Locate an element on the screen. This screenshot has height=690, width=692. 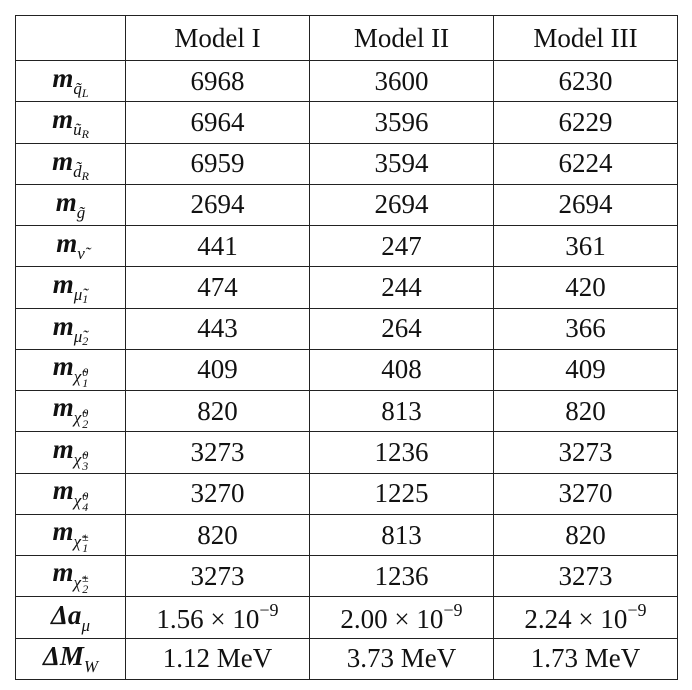
subscript-text: ũ is located at coordinates (77, 130).